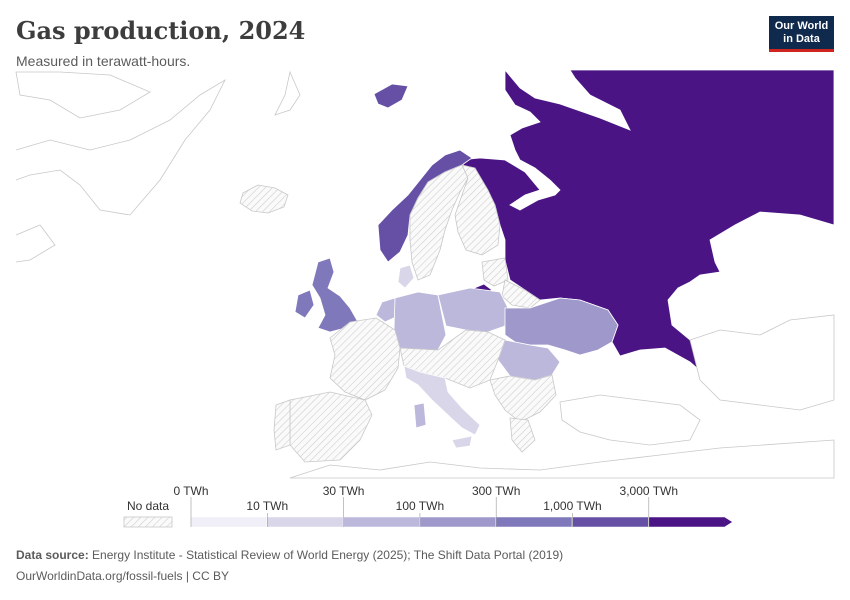 The image size is (850, 600). Describe the element at coordinates (264, 199) in the screenshot. I see `region-iceland` at that location.